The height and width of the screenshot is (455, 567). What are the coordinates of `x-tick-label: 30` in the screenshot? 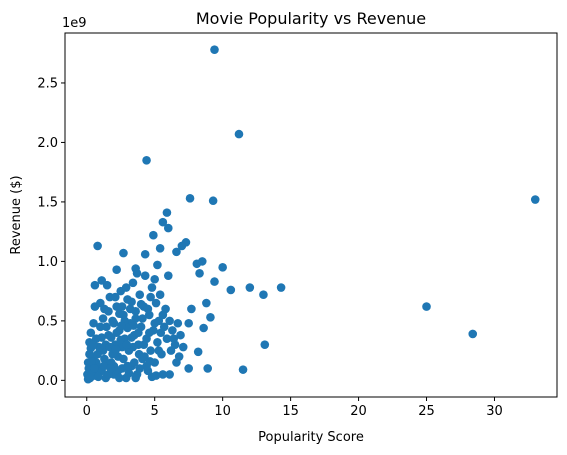 It's located at (494, 411).